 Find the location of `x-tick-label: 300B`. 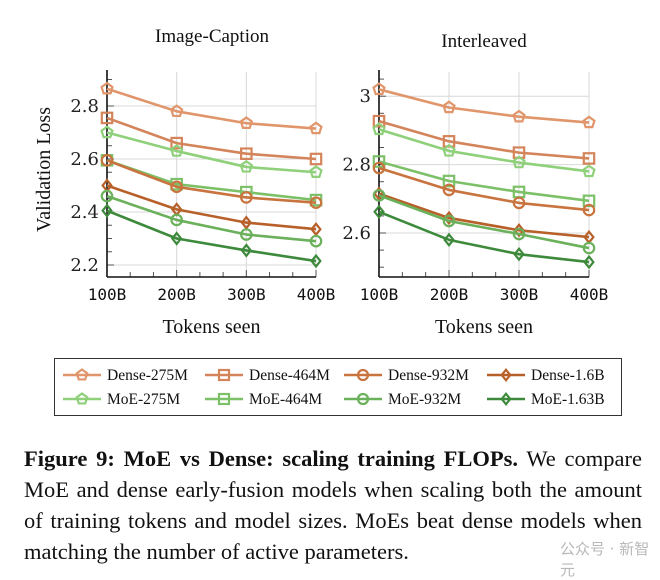

x-tick-label: 300B is located at coordinates (246, 294).